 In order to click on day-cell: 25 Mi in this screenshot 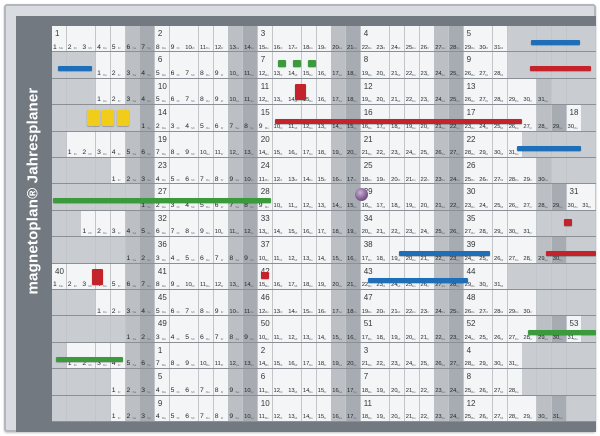, I will do `click(500, 197)`.